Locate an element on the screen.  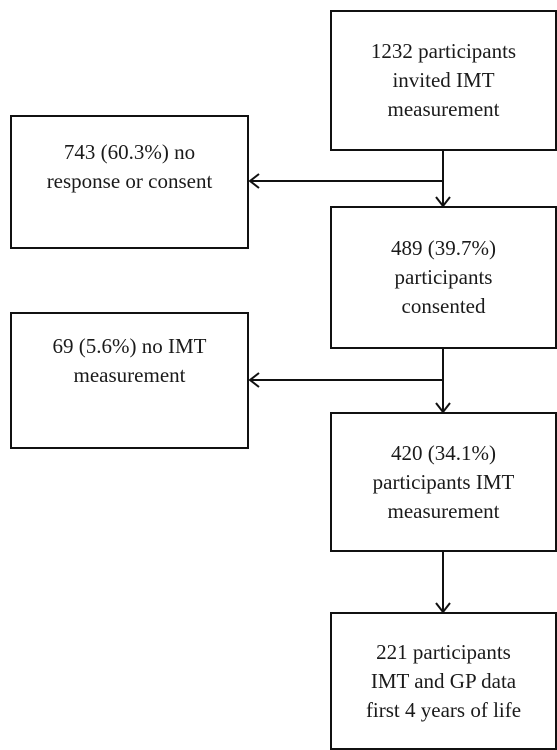
box-consented-line-3: consented is located at coordinates (443, 306).